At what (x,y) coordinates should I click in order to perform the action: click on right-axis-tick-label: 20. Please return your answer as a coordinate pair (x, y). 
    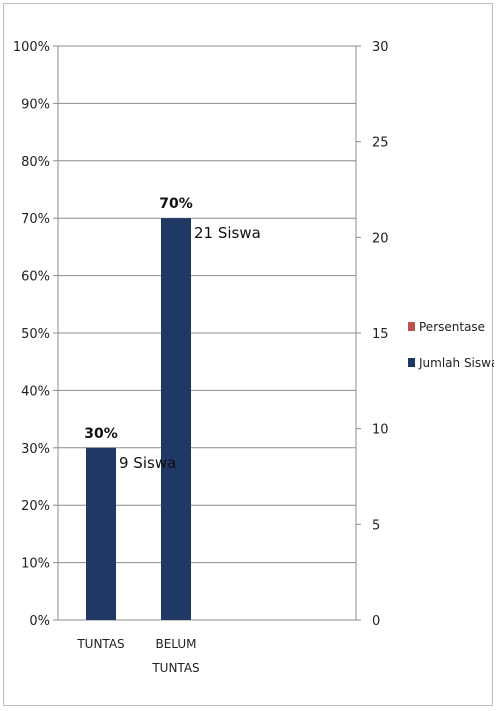
    Looking at the image, I should click on (380, 238).